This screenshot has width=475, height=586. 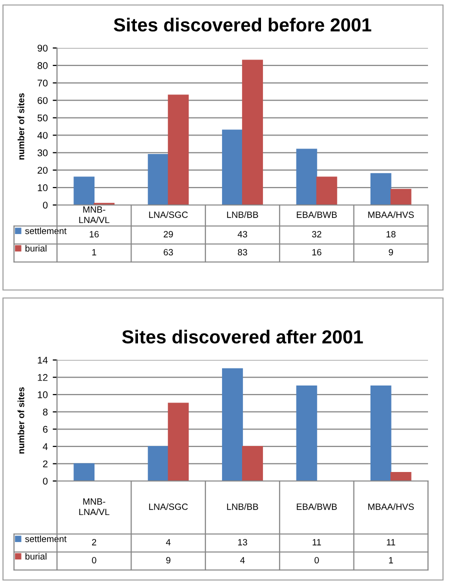 What do you see at coordinates (317, 234) in the screenshot?
I see `data-label: 32` at bounding box center [317, 234].